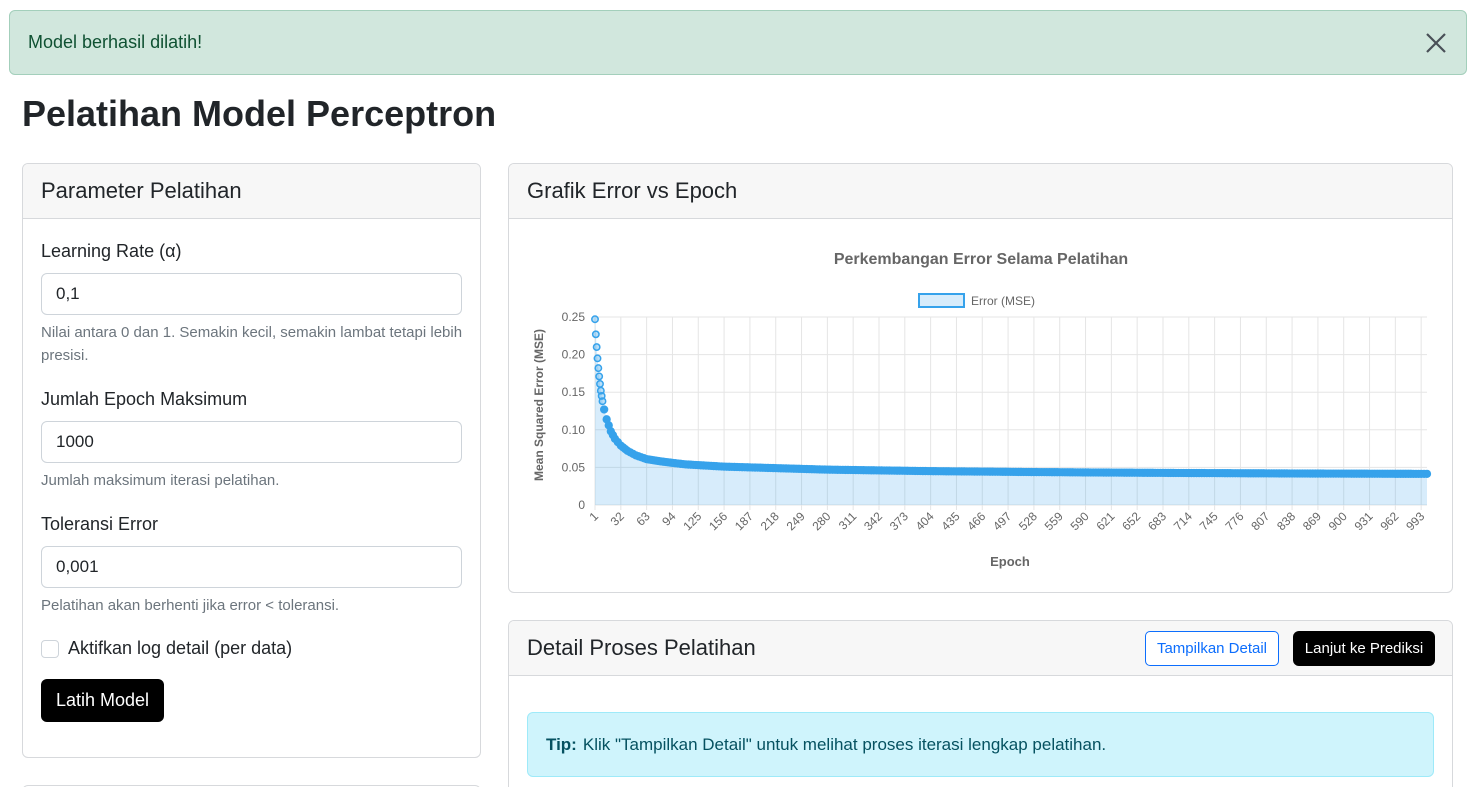  Describe the element at coordinates (925, 521) in the screenshot. I see `x-tick-label: 404` at that location.